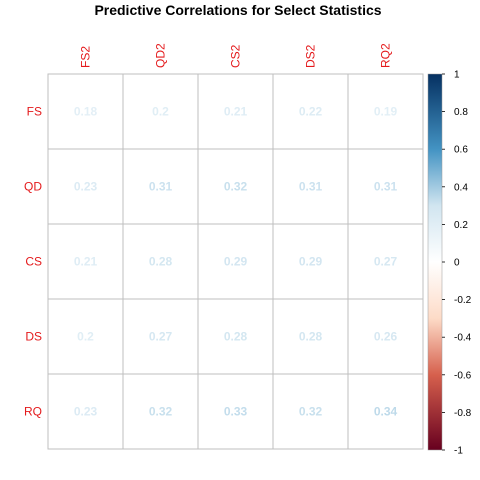  I want to click on colorbar-tick-label: -1, so click(458, 451).